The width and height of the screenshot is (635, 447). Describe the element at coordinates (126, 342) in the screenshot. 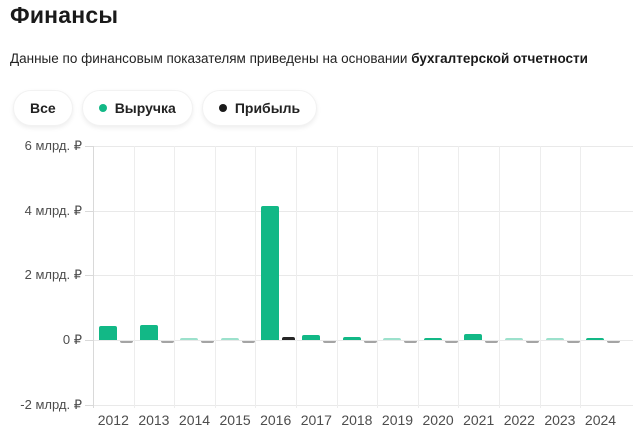

I see `profit-bar-2012` at that location.